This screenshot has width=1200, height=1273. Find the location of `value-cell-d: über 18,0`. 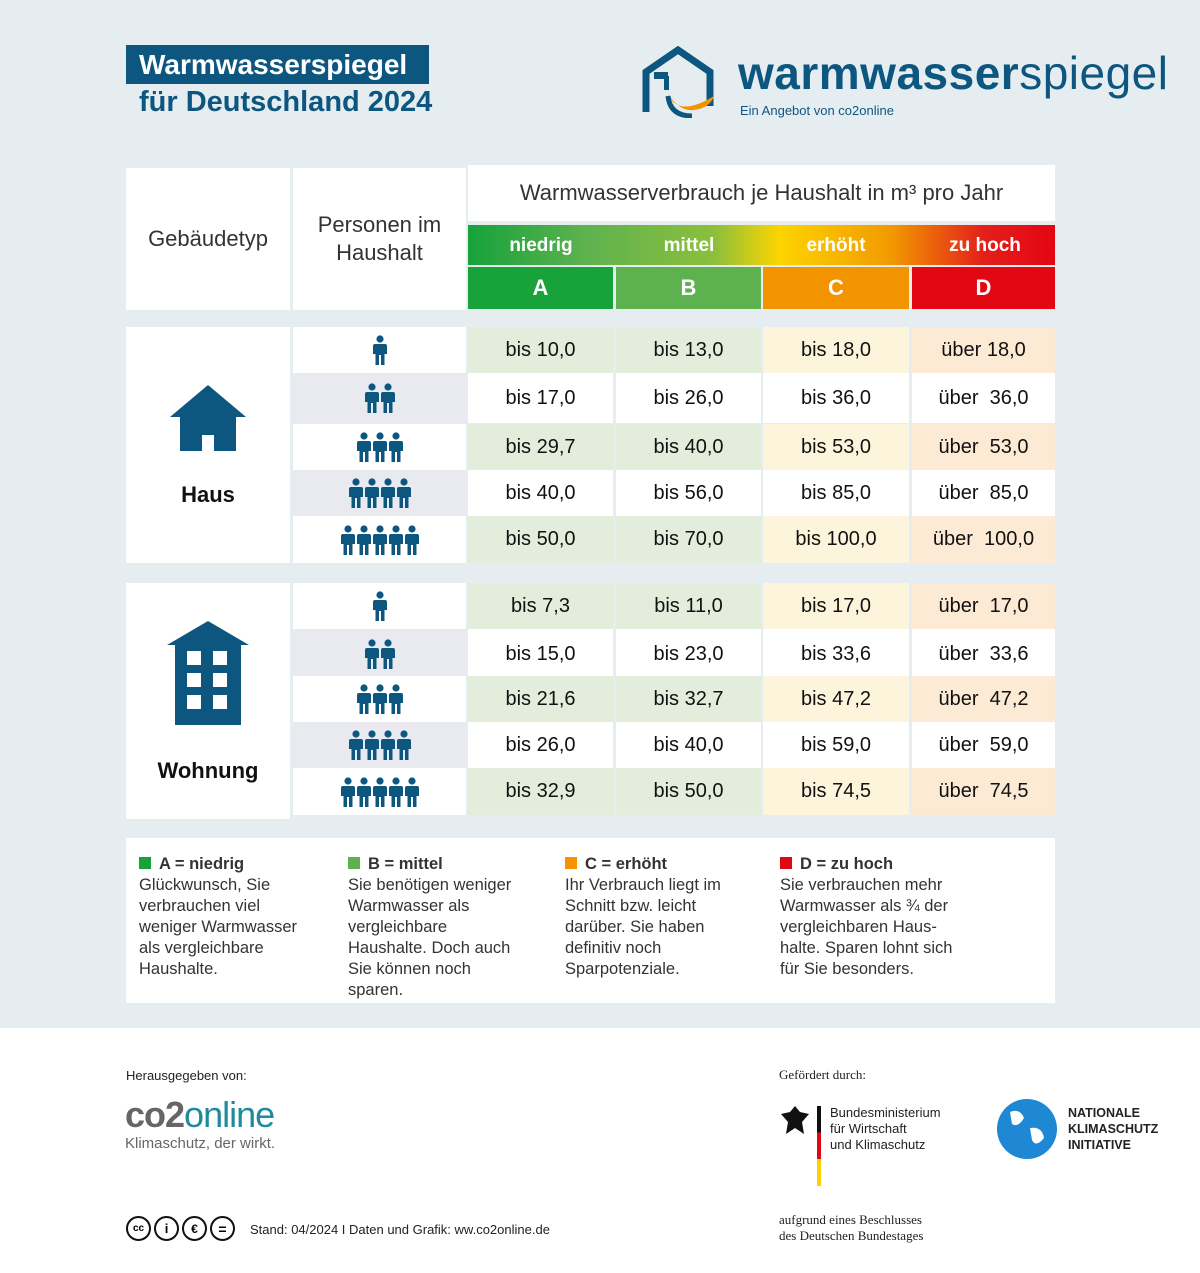

value-cell-d: über 18,0 is located at coordinates (983, 350).